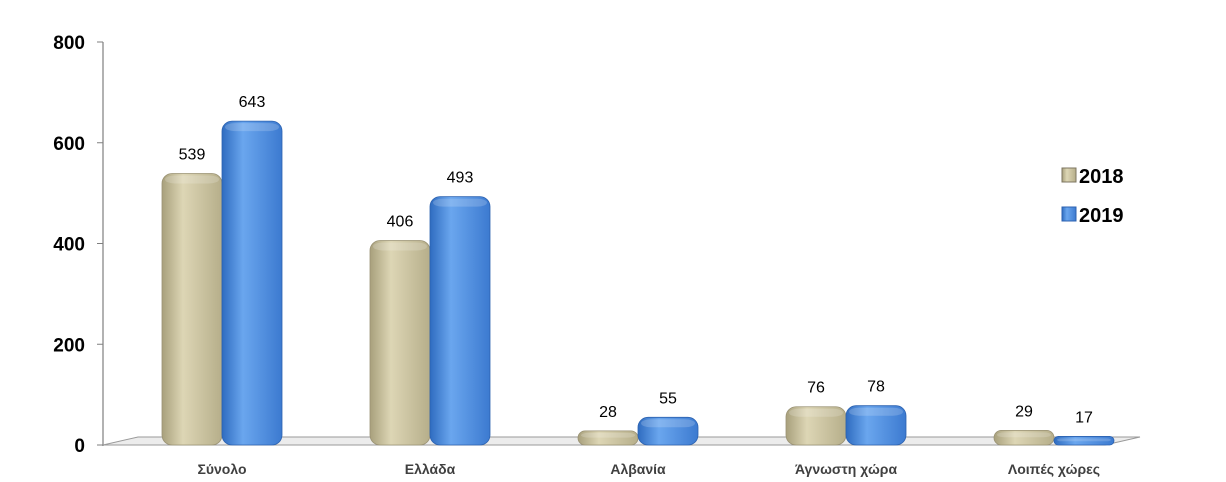 This screenshot has height=482, width=1226. What do you see at coordinates (816, 388) in the screenshot?
I see `data-label-2018-3: 76` at bounding box center [816, 388].